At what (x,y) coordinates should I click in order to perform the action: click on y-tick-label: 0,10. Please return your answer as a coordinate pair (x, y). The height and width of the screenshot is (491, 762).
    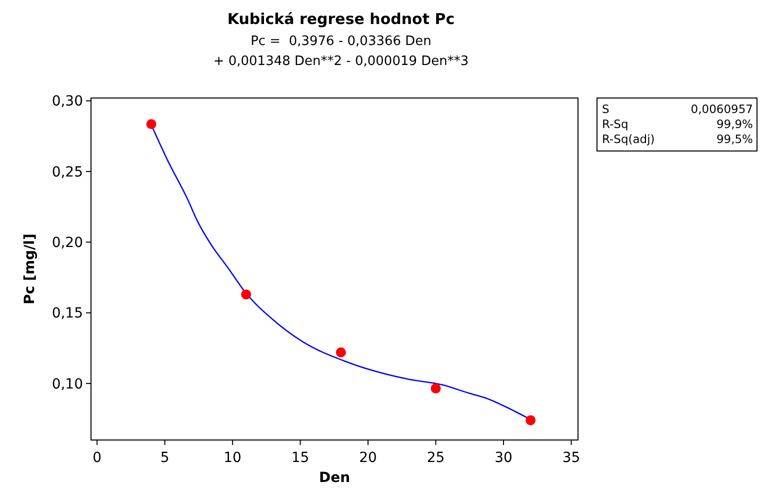
    Looking at the image, I should click on (67, 384).